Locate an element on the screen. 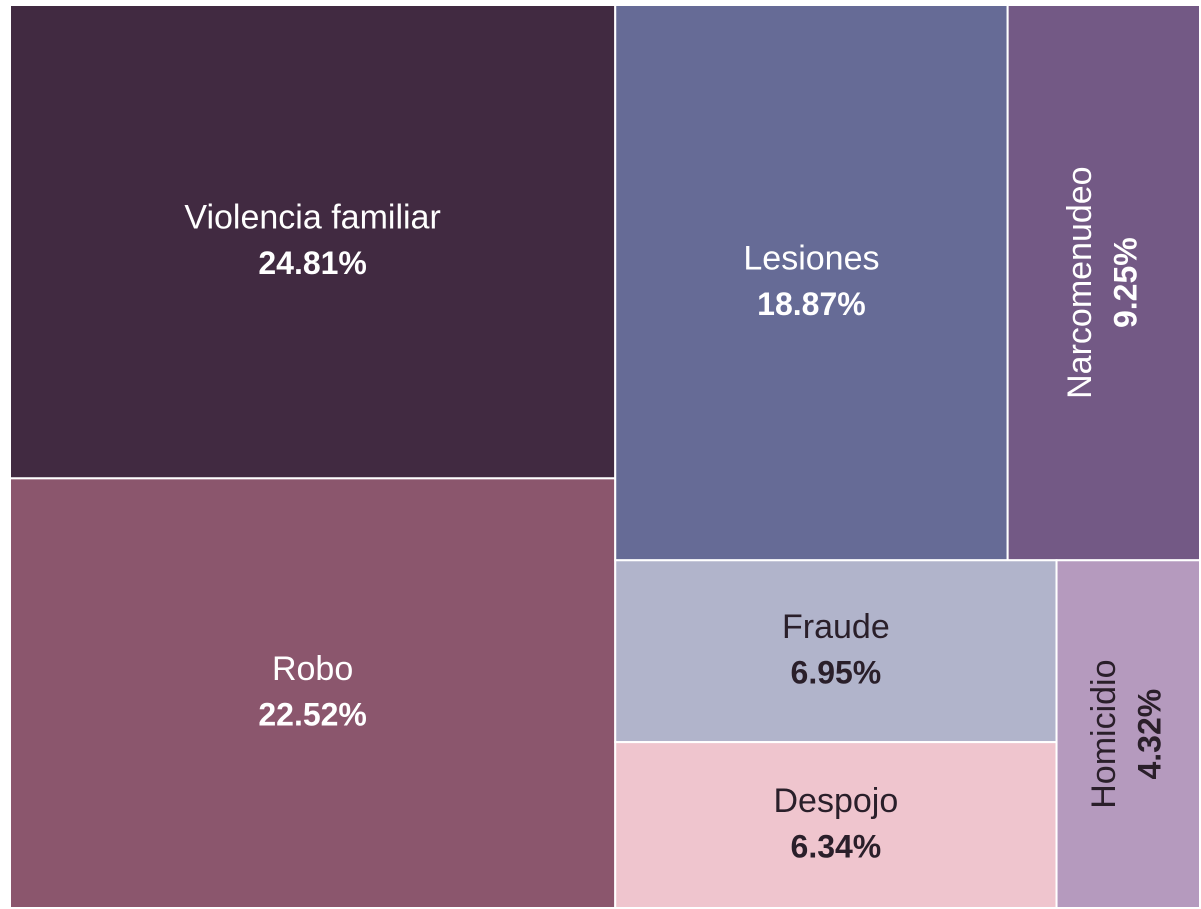 The image size is (1201, 909). category-label: Fraude is located at coordinates (836, 627).